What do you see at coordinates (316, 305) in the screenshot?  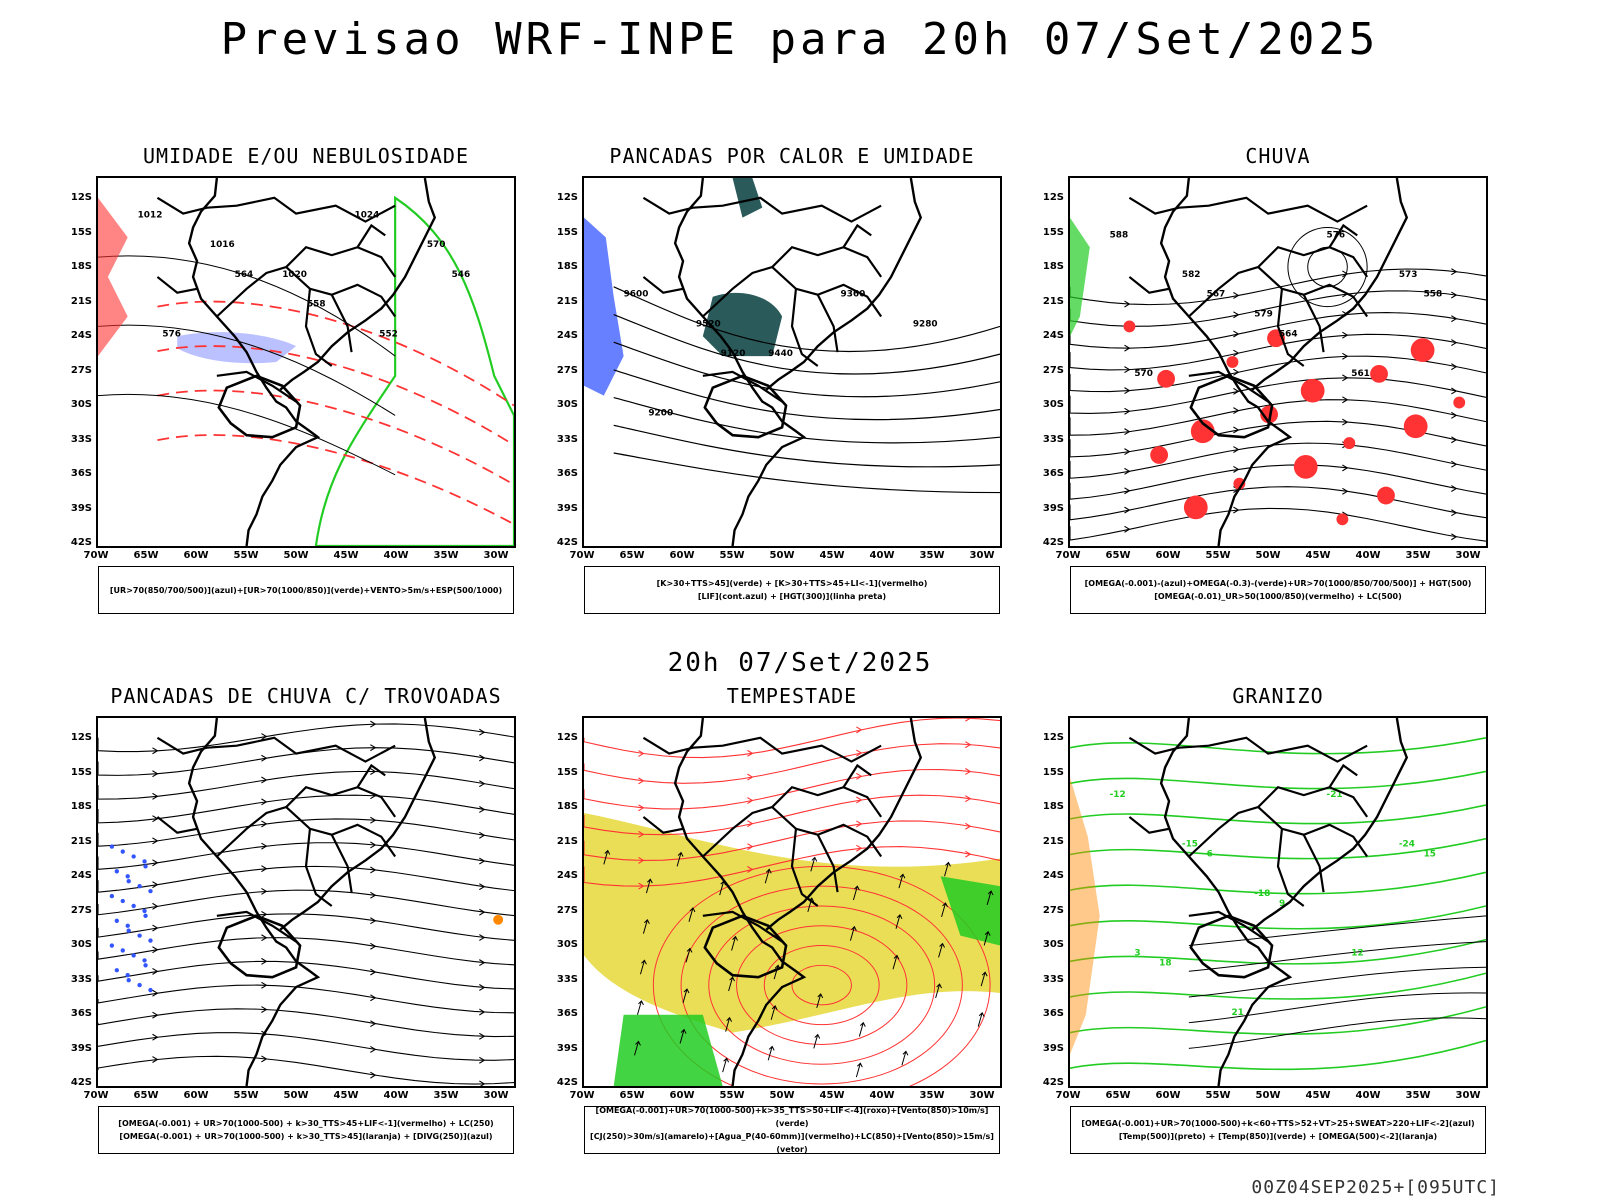 I see `contour-label: 558` at bounding box center [316, 305].